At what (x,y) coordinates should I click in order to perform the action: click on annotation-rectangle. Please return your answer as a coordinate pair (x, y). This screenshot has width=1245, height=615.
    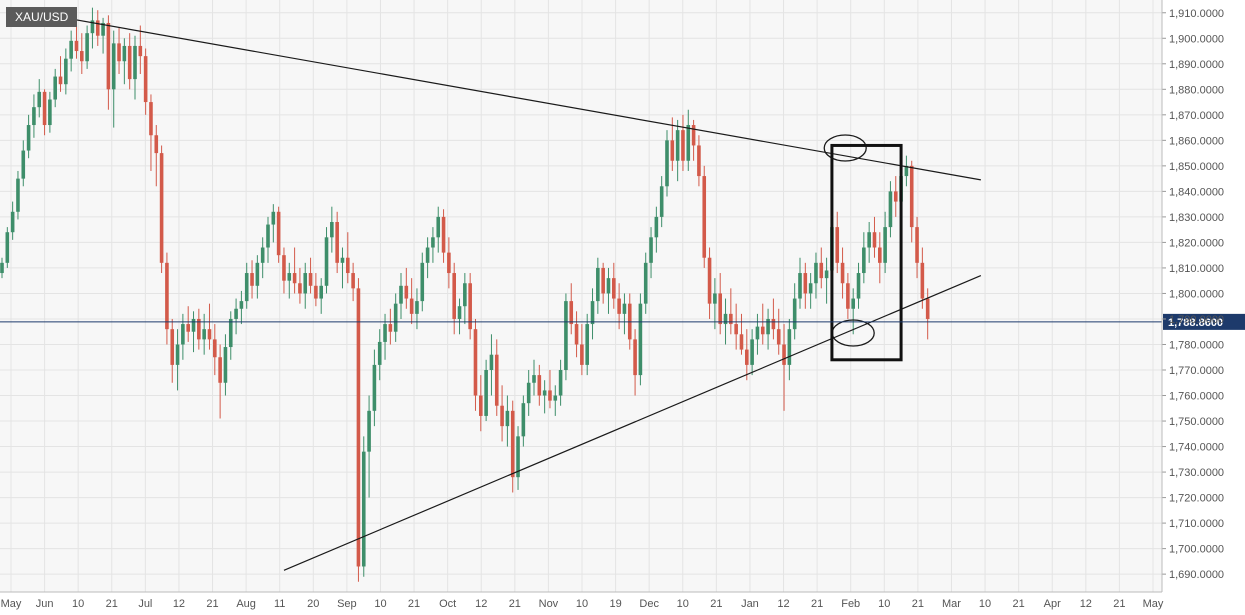
    Looking at the image, I should click on (866, 252).